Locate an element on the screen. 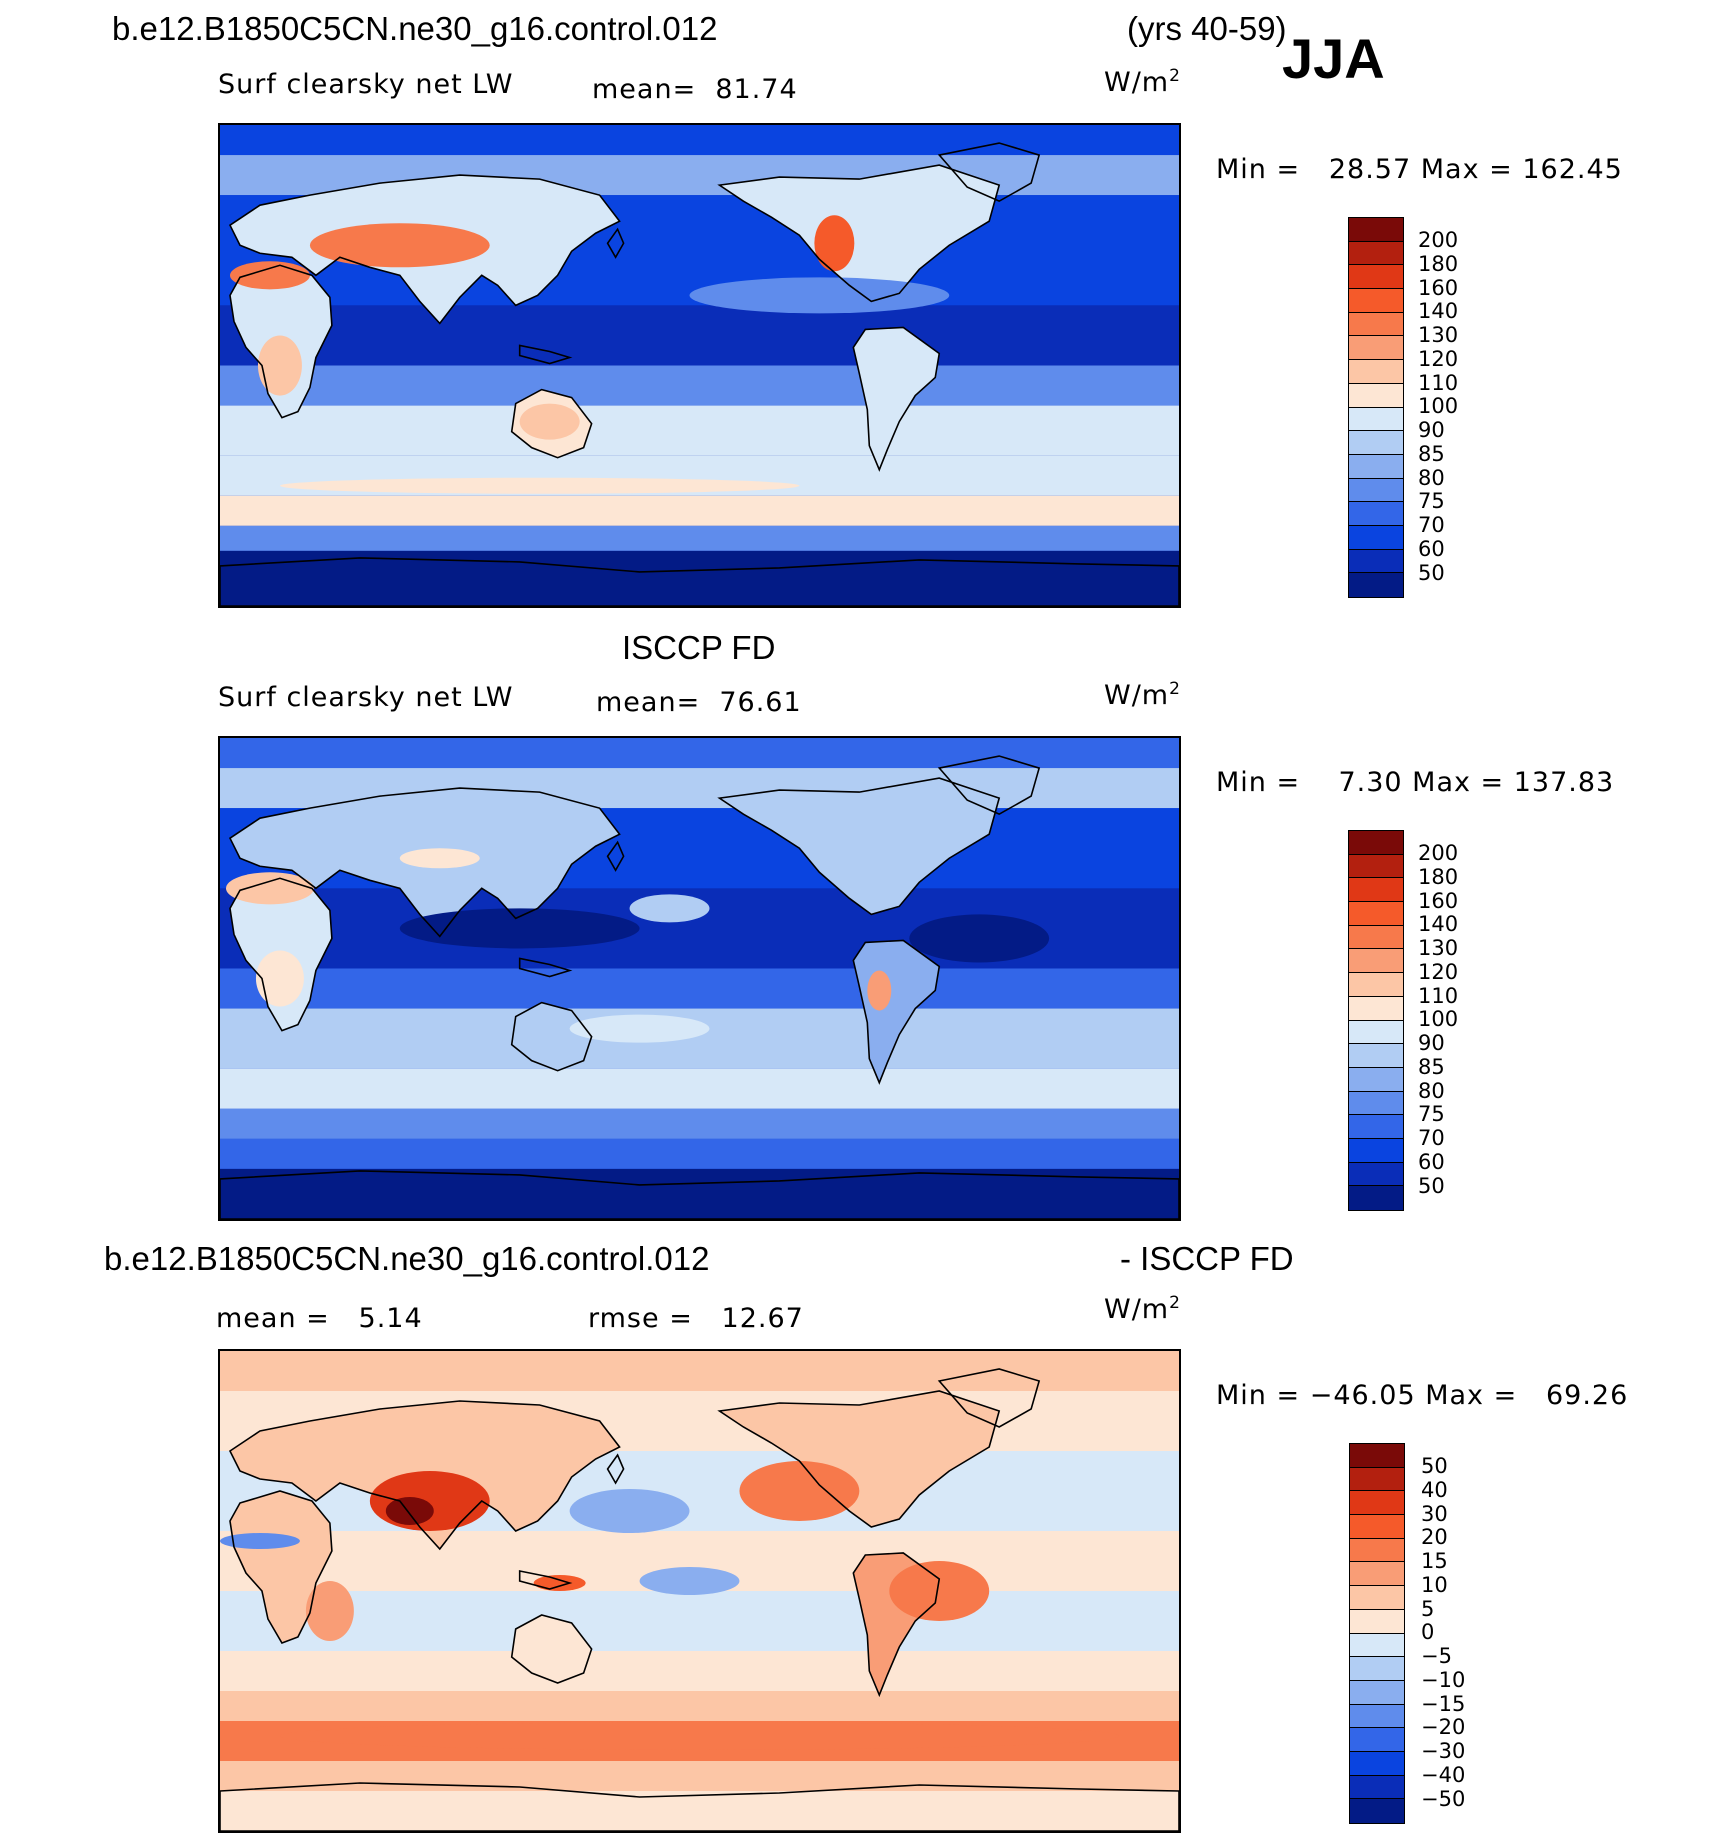 This screenshot has width=1710, height=1847. panel1-minmax: Min = 28.57 Max = 162.45 is located at coordinates (1419, 169).